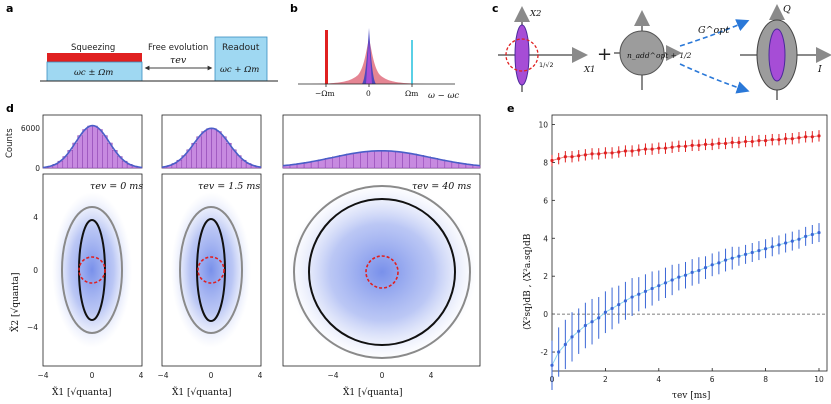 The width and height of the screenshot is (831, 404). Describe the element at coordinates (178, 48) in the screenshot. I see `free-evolution-label: Free evolution` at that location.